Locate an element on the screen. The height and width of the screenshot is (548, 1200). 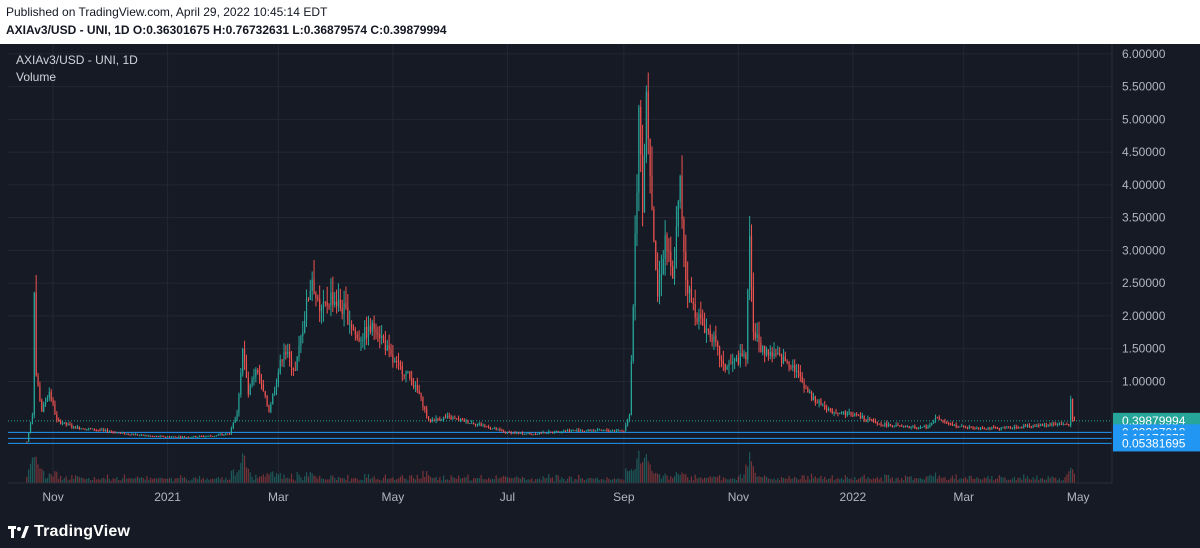
price-label-text: 0.39879994 is located at coordinates (1154, 421).